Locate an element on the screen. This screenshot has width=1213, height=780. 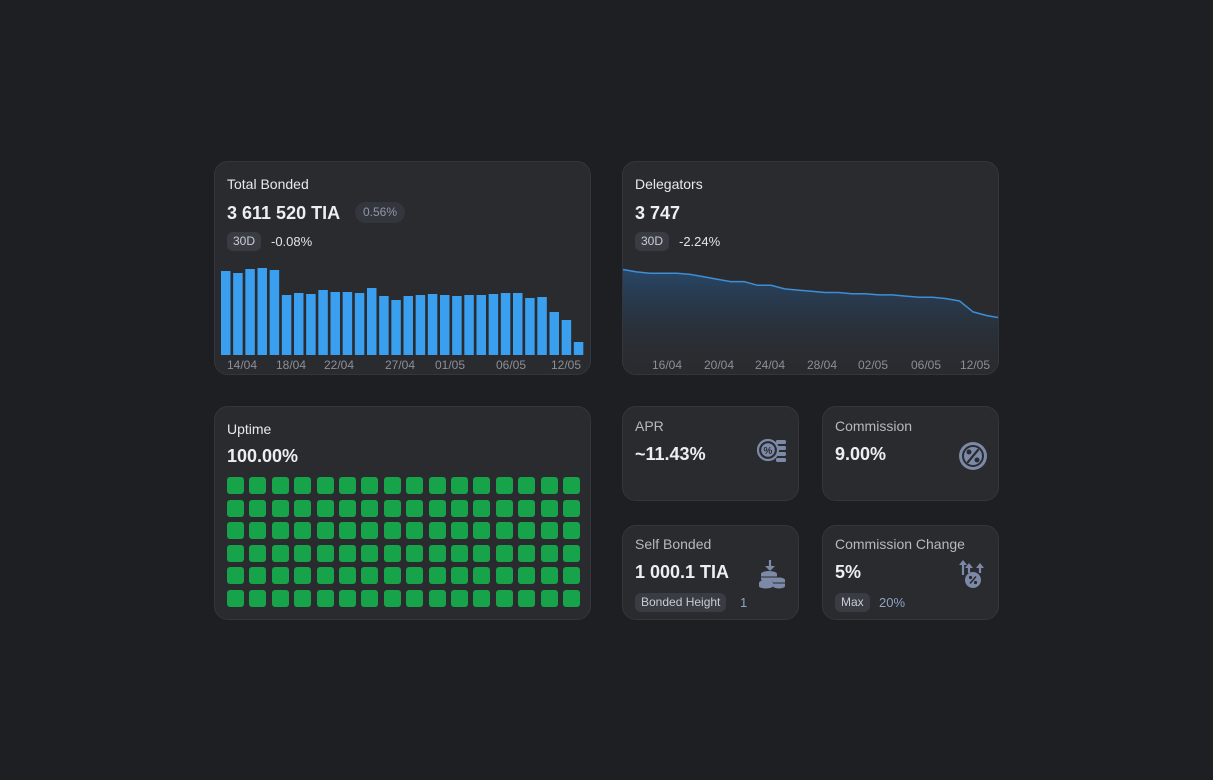
series-line is located at coordinates (811, 293).